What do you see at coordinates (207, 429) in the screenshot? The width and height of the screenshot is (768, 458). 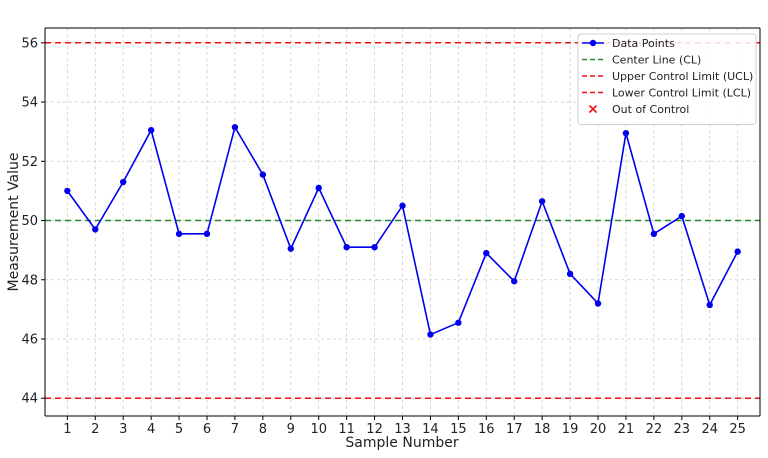 I see `x-tick-label: 6` at bounding box center [207, 429].